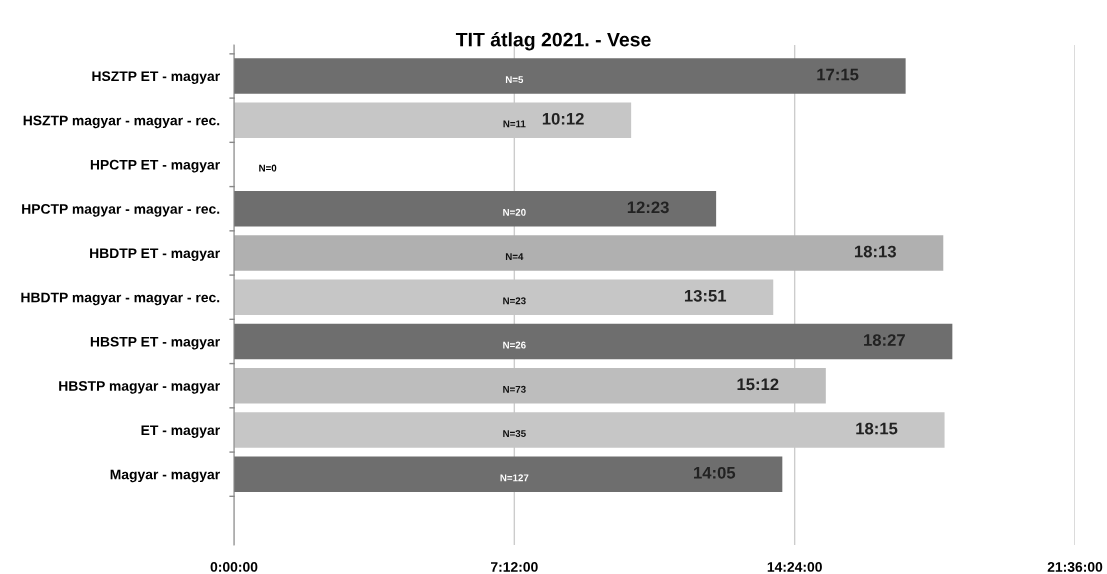 The width and height of the screenshot is (1107, 574). I want to click on annotation: N=127, so click(514, 478).